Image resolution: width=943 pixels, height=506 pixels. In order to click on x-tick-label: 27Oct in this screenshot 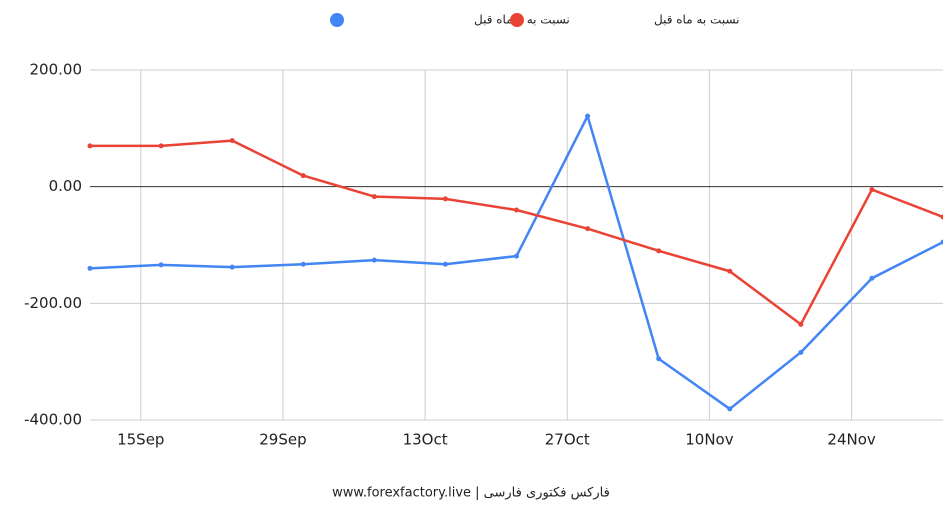, I will do `click(567, 440)`.